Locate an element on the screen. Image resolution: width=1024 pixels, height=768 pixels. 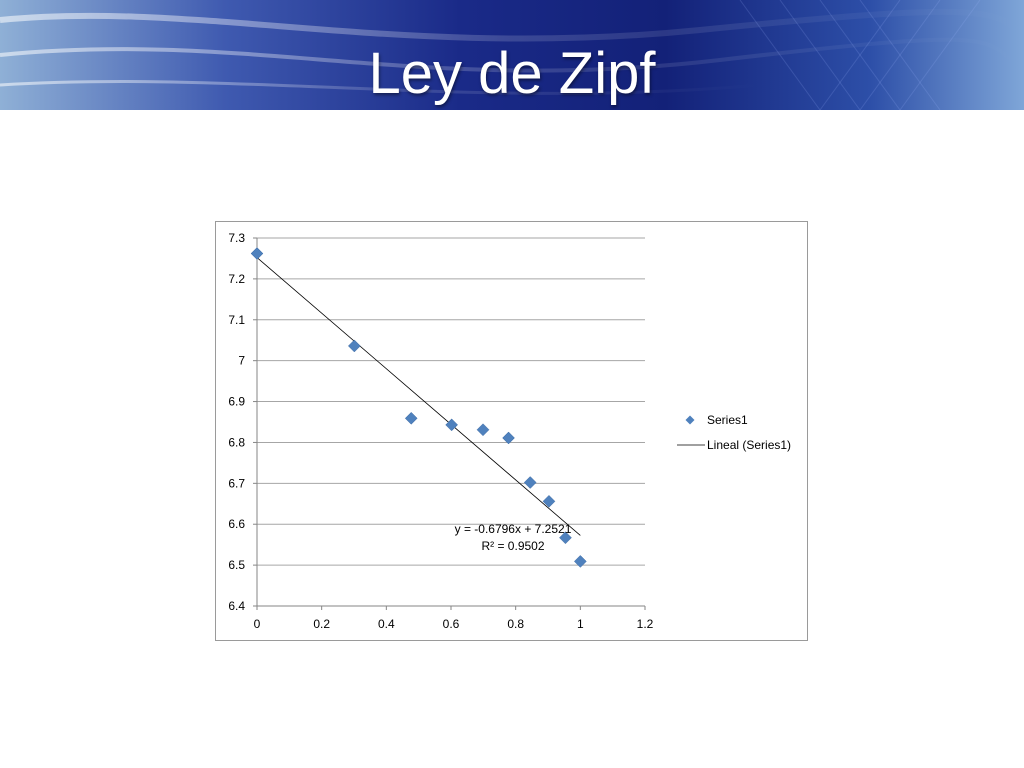
y-tick-label: 6.5 is located at coordinates (236, 565).